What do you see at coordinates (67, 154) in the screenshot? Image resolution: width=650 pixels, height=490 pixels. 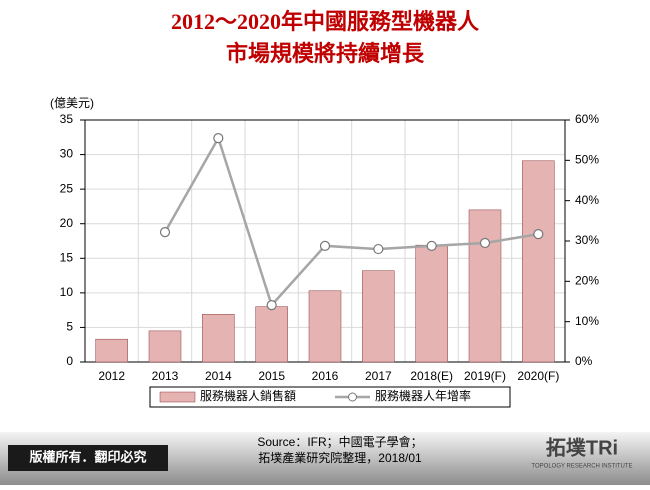 I see `y-tick-label: 30` at bounding box center [67, 154].